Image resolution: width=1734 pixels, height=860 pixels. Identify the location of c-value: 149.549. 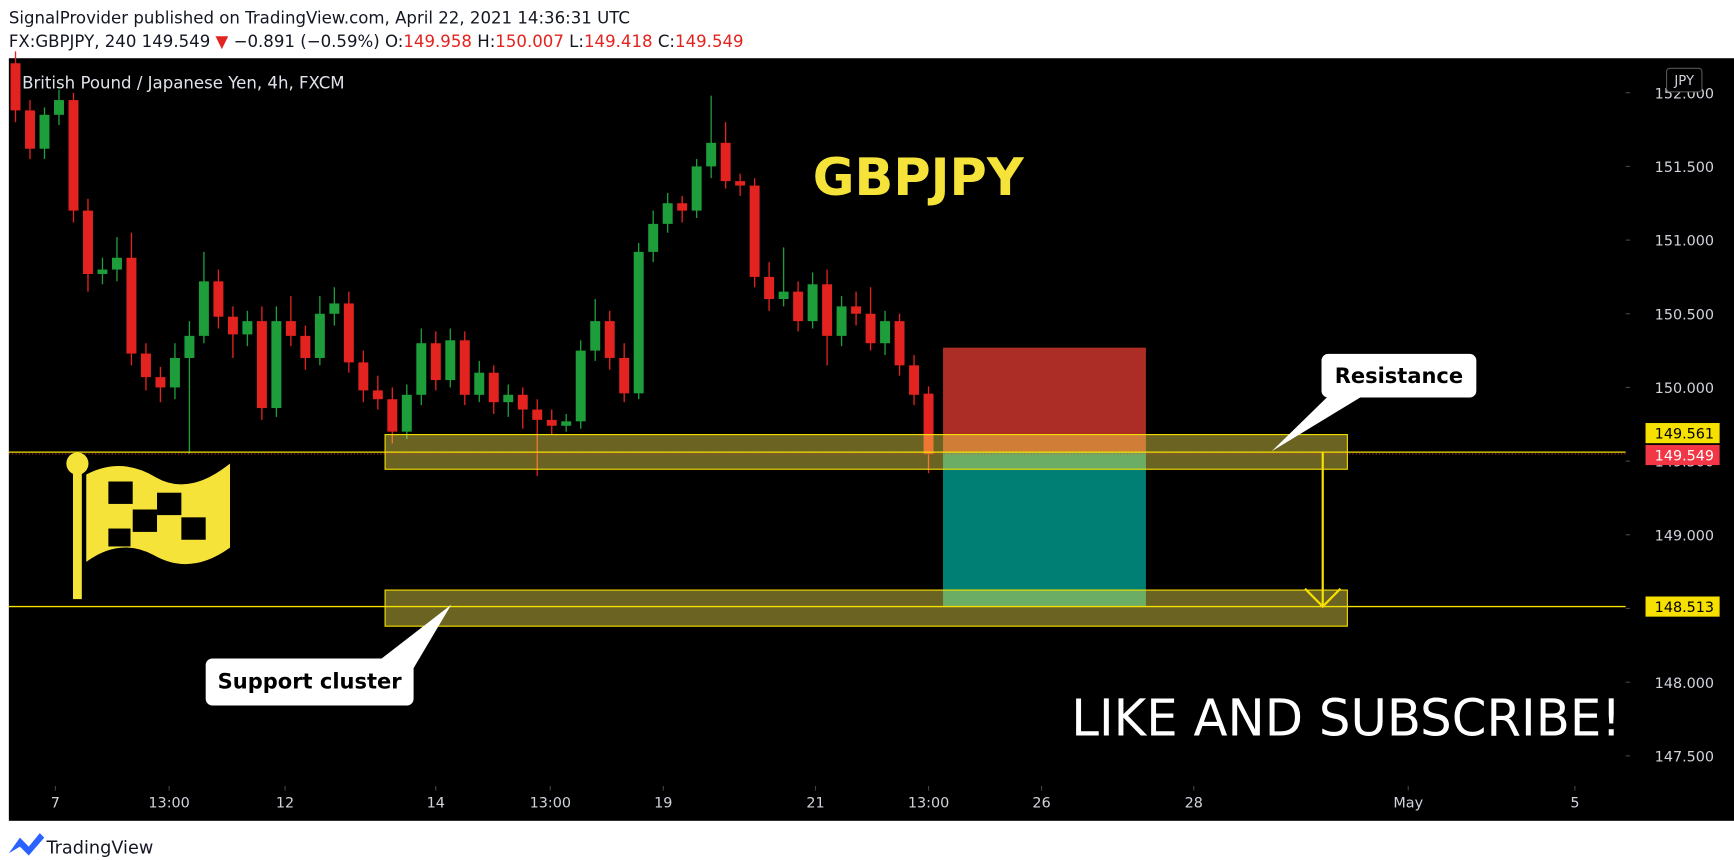
(709, 41).